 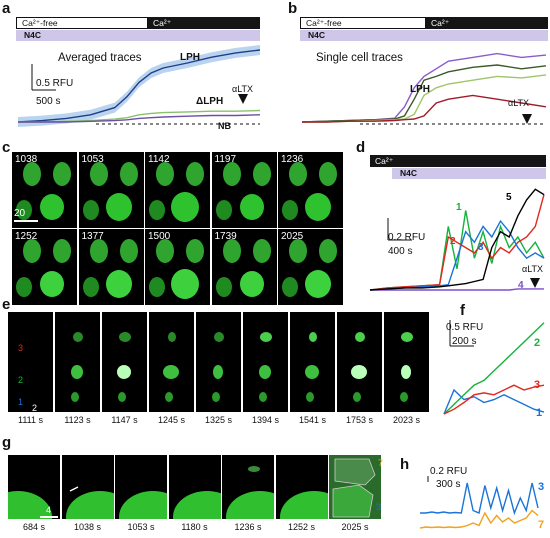 What do you see at coordinates (355, 527) in the screenshot?
I see `tile-time-label: 2025 s` at bounding box center [355, 527].